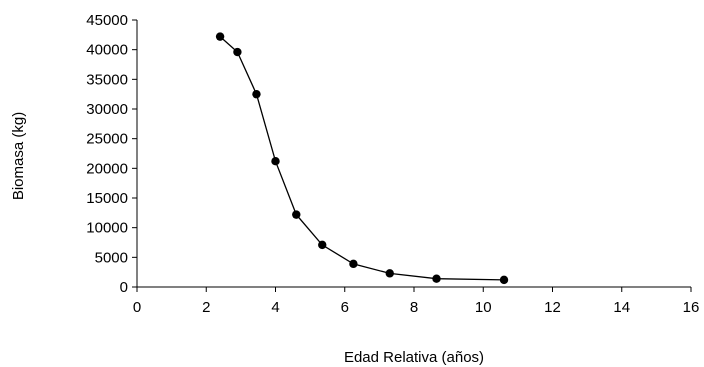  What do you see at coordinates (107, 198) in the screenshot?
I see `y-tick-label: 15000` at bounding box center [107, 198].